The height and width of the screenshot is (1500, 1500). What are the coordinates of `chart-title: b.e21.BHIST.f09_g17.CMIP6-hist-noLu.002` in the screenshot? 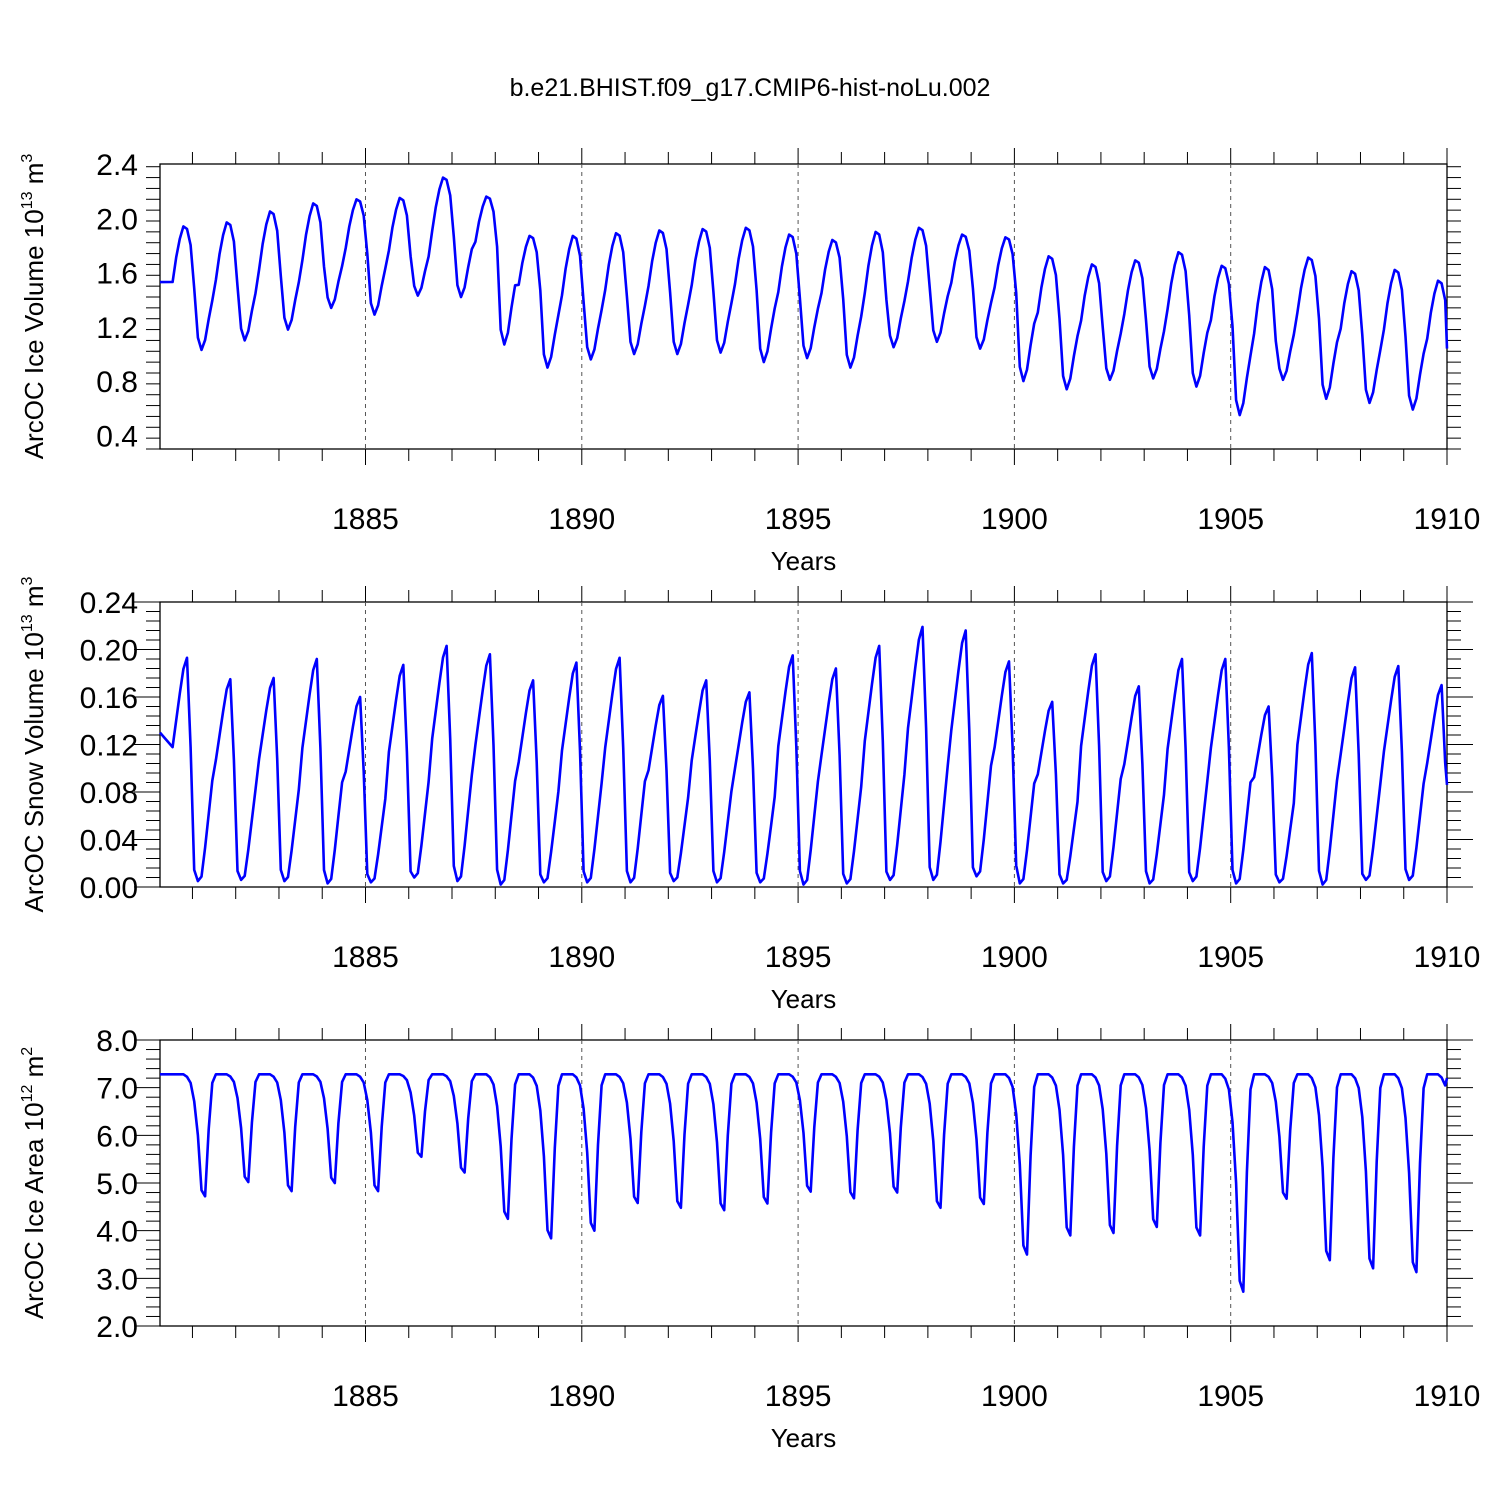 It's located at (750, 88).